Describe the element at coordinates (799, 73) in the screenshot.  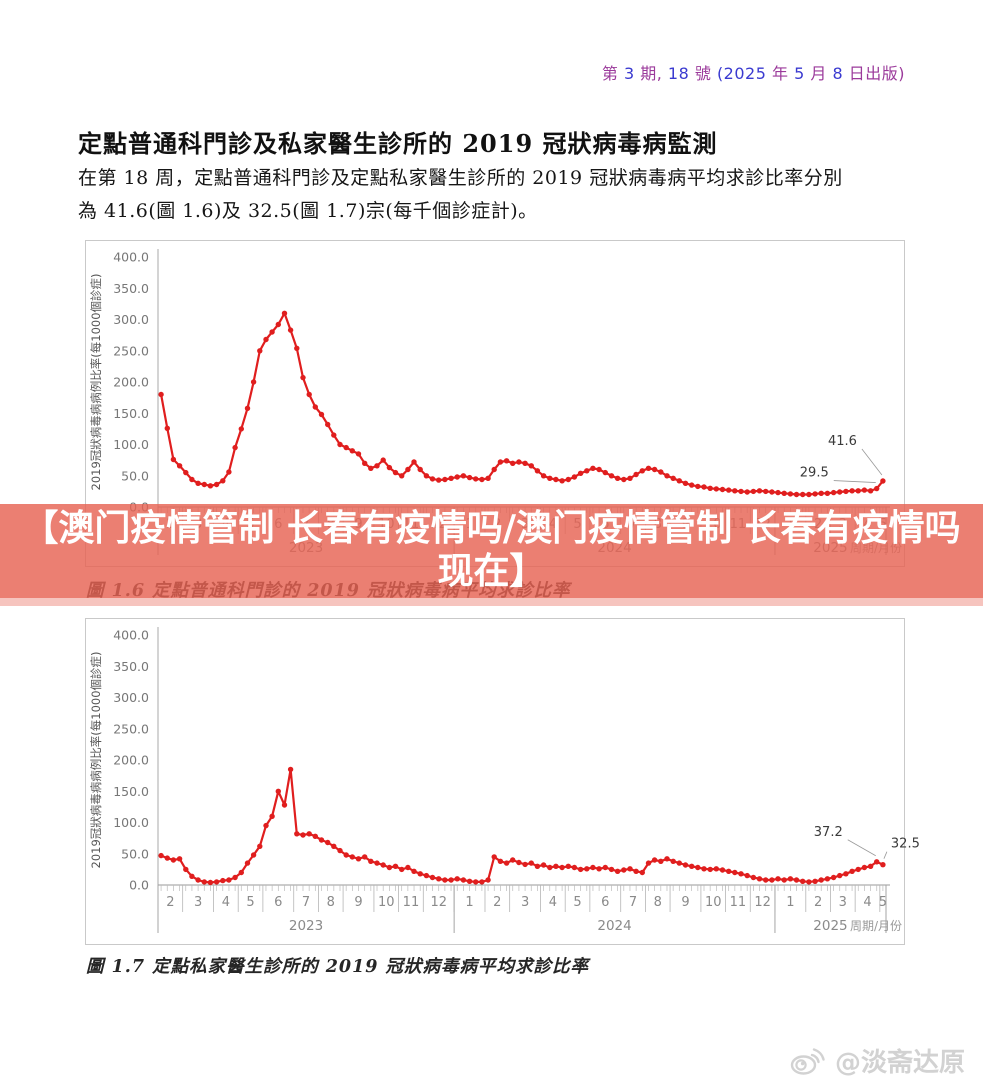
I see `issue-header-segment: 5` at that location.